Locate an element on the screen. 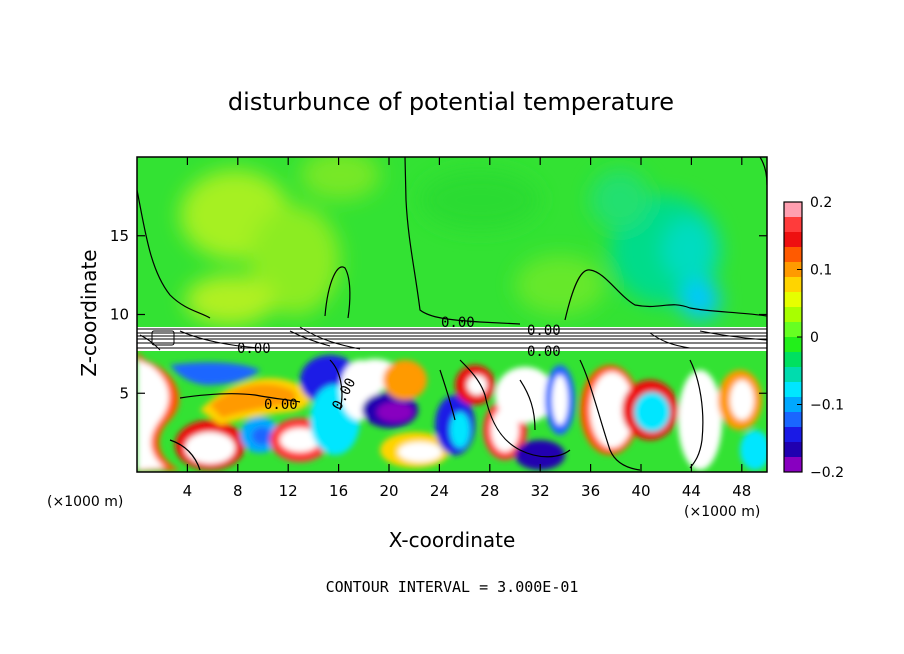  contour-interval-note: CONTOUR INTERVAL = 3.000E-01 is located at coordinates (452, 587).